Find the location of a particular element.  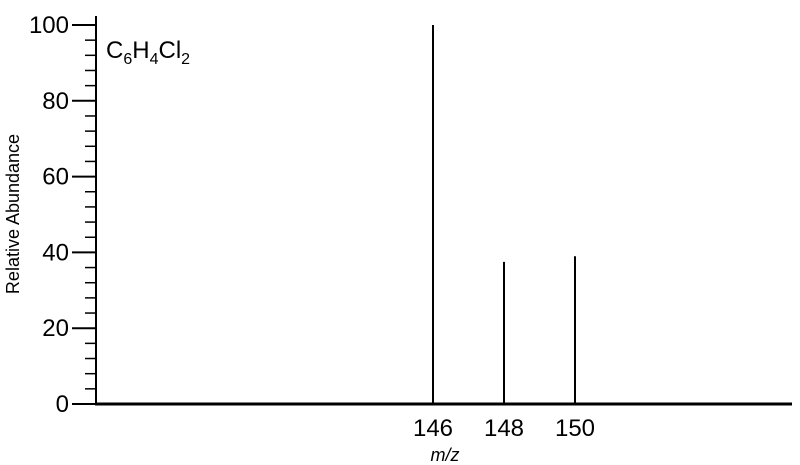

peaks is located at coordinates (504, 214).